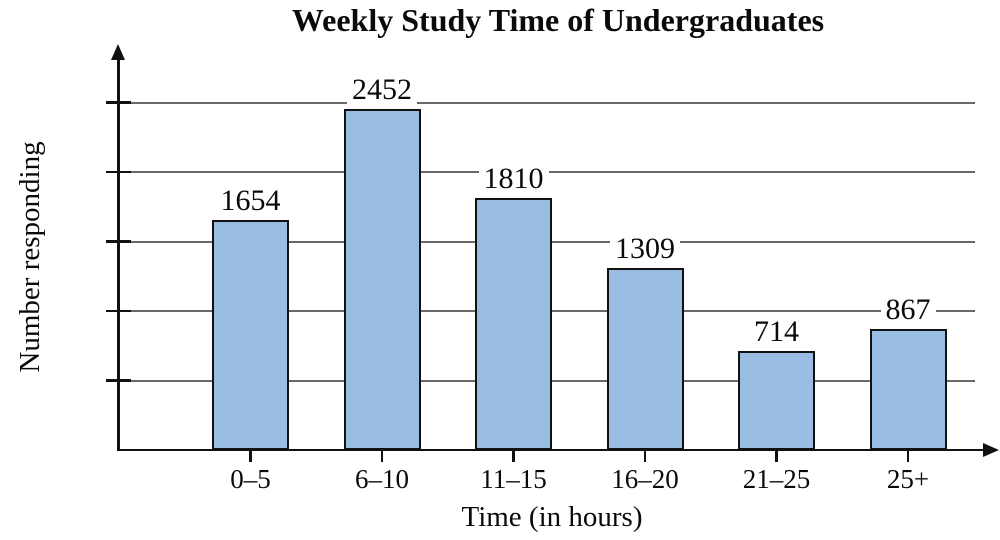 This screenshot has width=1000, height=540. What do you see at coordinates (118, 253) in the screenshot?
I see `y-axis-line` at bounding box center [118, 253].